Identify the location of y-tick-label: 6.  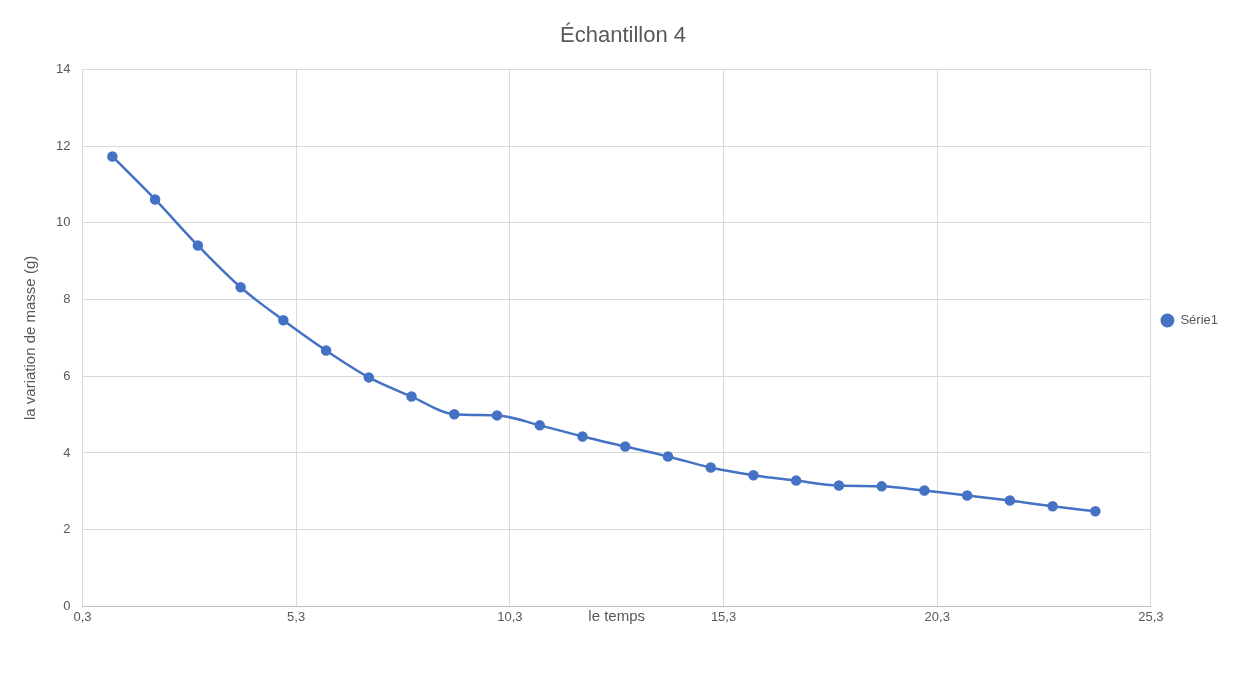
(67, 375).